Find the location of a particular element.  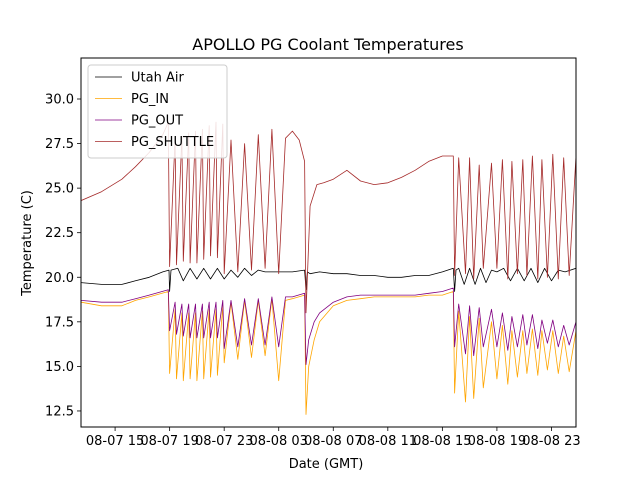

chart-title: APOLLO PG Coolant Temperatures is located at coordinates (327, 44).